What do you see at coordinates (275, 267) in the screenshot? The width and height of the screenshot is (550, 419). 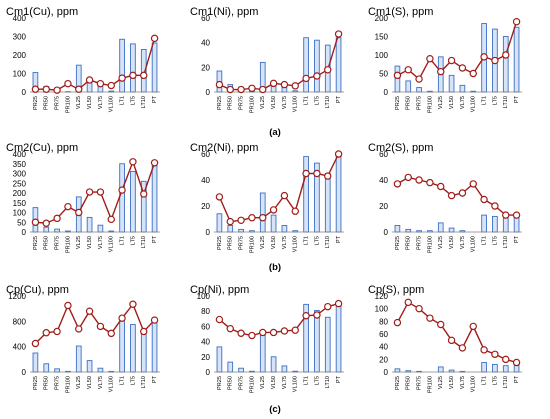 I see `panel-label-b: (b)` at bounding box center [275, 267].